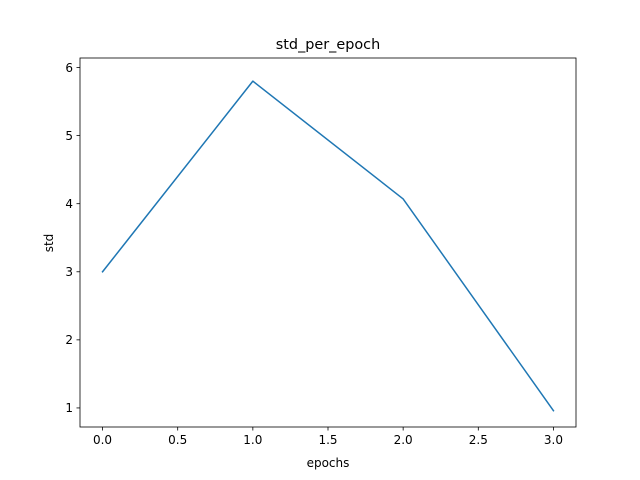 The image size is (640, 480). I want to click on x-tick-label: 2.0, so click(403, 440).